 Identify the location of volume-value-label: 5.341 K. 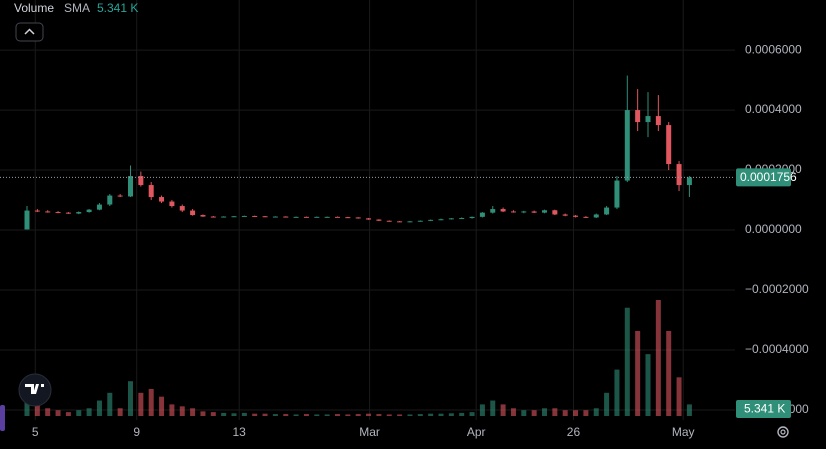
(764, 409).